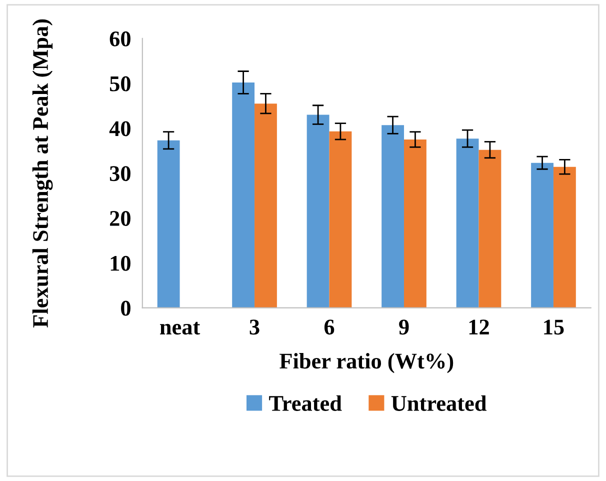 Image resolution: width=606 pixels, height=481 pixels. What do you see at coordinates (305, 403) in the screenshot?
I see `legend-label: Treated` at bounding box center [305, 403].